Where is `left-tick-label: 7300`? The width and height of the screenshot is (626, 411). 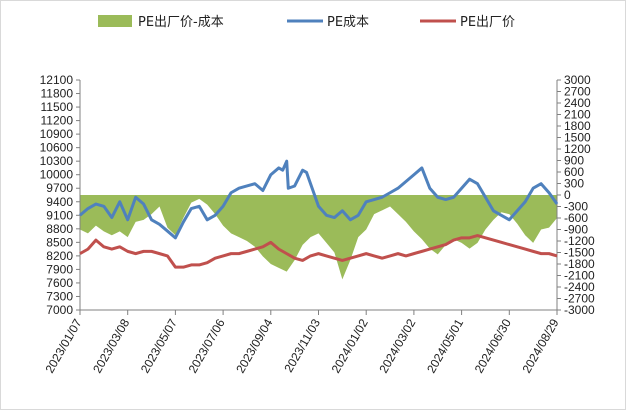
left-tick-label: 7300 is located at coordinates (59, 296).